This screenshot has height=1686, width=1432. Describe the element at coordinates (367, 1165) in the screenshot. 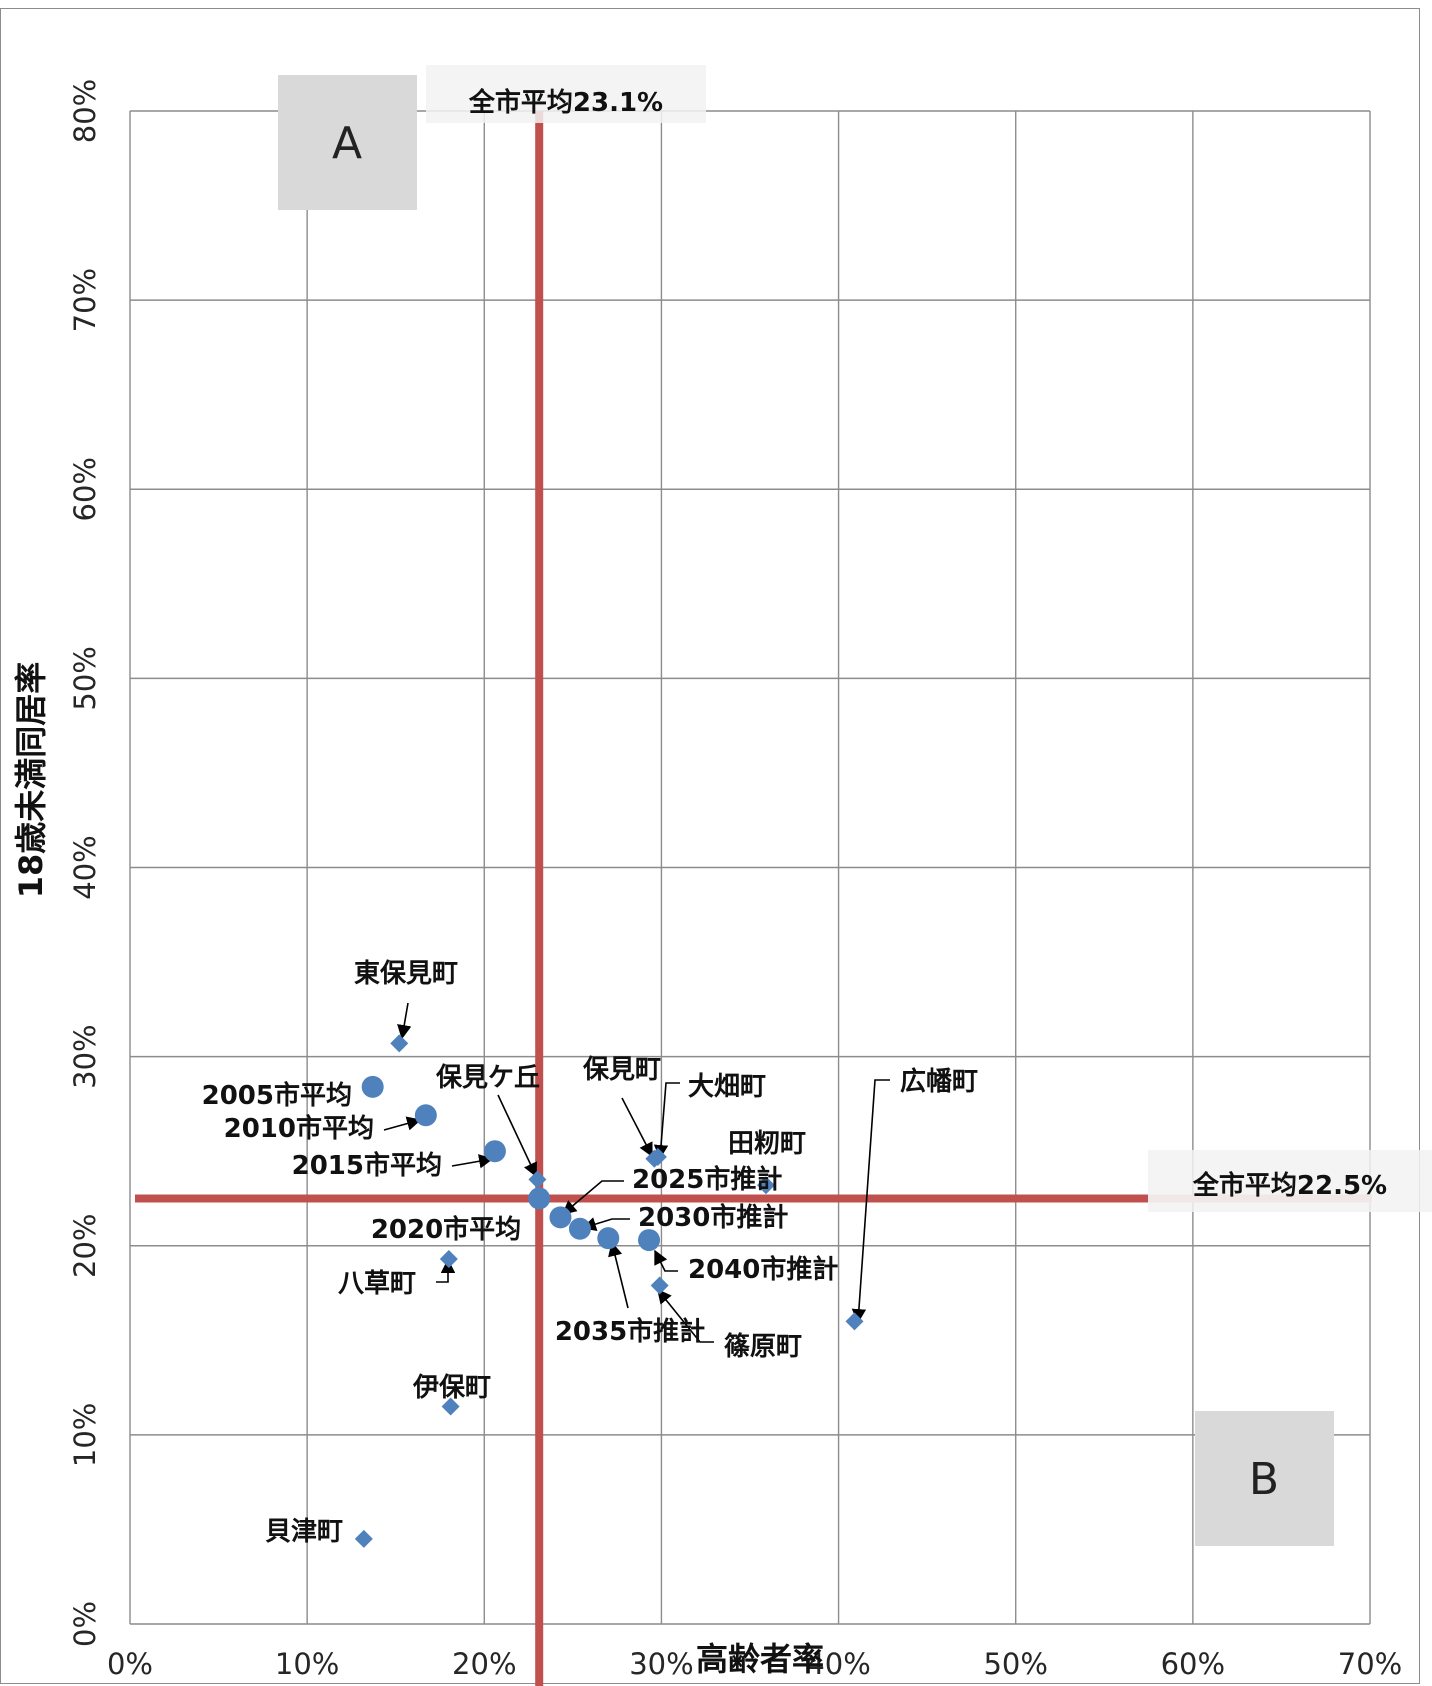

I see `point-label: 2015市平均` at that location.